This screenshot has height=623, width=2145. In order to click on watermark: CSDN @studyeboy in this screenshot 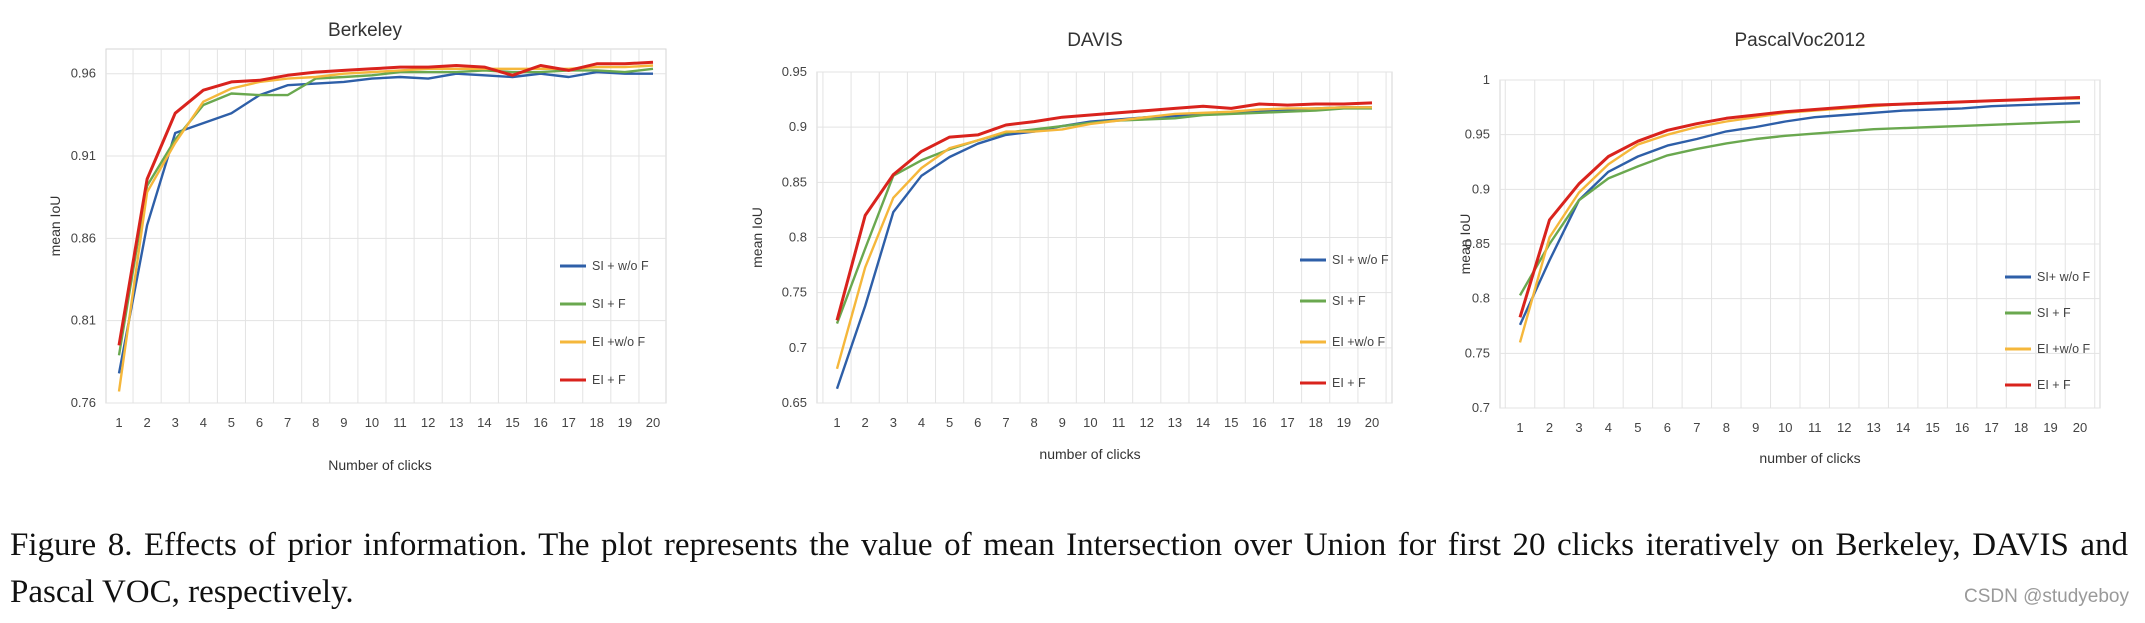, I will do `click(2046, 596)`.